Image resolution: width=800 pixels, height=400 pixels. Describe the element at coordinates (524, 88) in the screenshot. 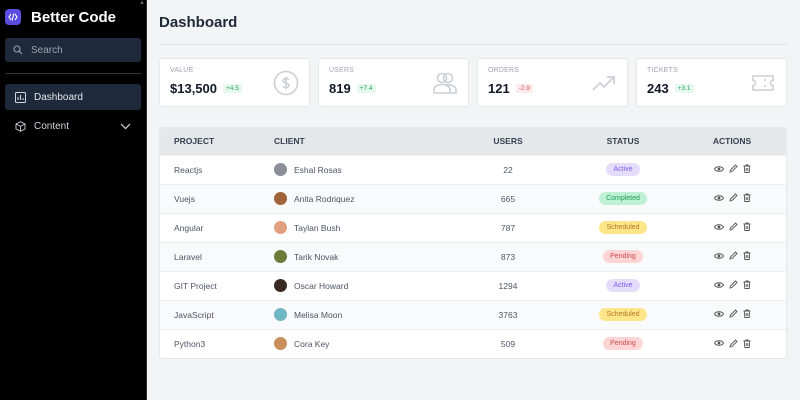

I see `card-delta: -2.9` at that location.